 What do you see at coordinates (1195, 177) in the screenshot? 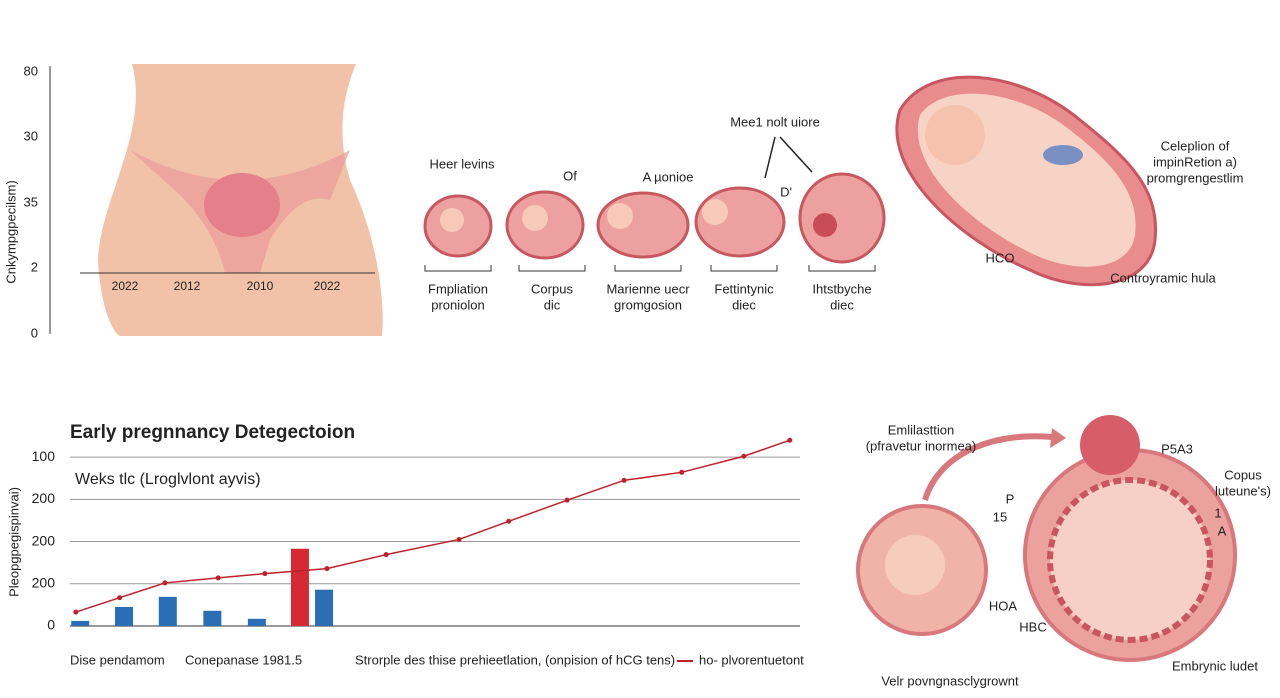
I see `caption: promgrengestlim` at bounding box center [1195, 177].